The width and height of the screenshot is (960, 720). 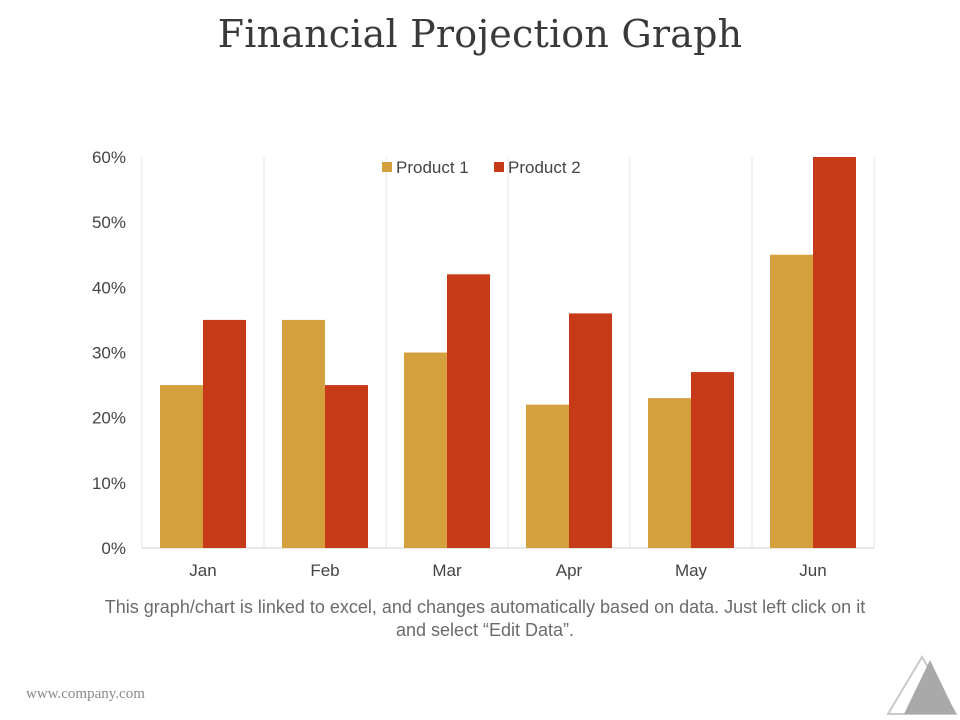 I want to click on legend-label: Product 1, so click(x=432, y=167).